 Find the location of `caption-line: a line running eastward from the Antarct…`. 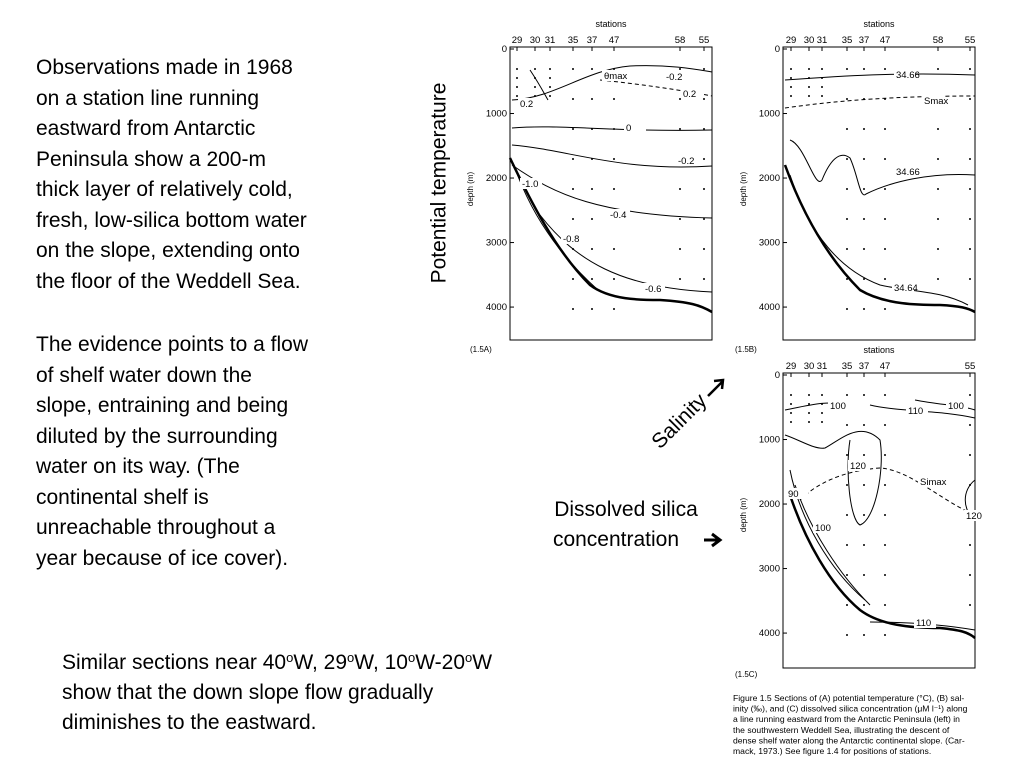

caption-line: a line running eastward from the Antarct… is located at coordinates (846, 719).